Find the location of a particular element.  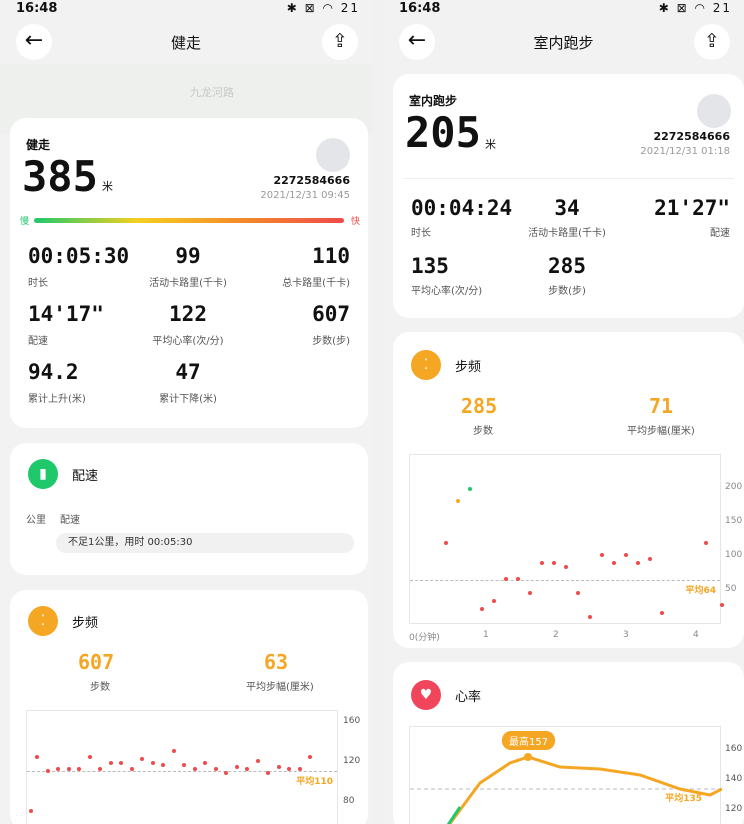

record-datetime: 2021/12/31 09:45 is located at coordinates (305, 195).